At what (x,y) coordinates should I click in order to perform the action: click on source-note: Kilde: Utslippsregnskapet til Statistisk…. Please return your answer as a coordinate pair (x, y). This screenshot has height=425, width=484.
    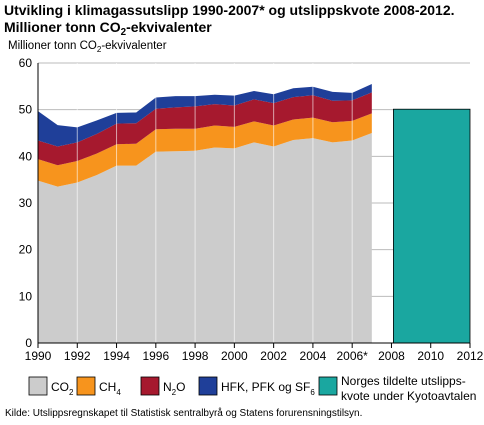
    Looking at the image, I should click on (184, 413).